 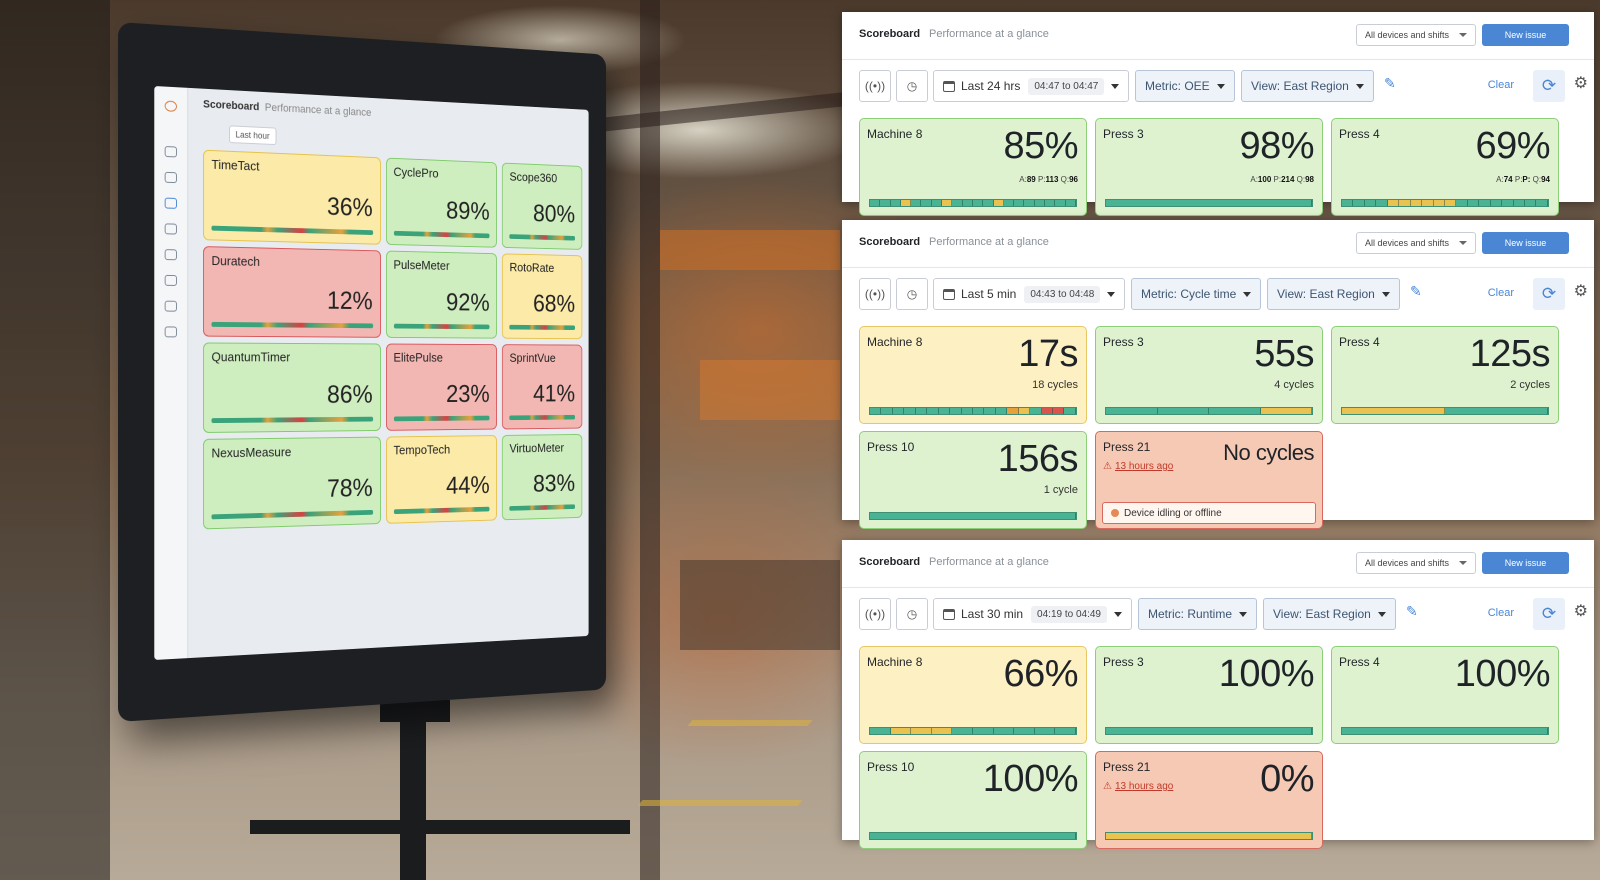 I want to click on device-tile: Press 10 100%, so click(x=973, y=800).